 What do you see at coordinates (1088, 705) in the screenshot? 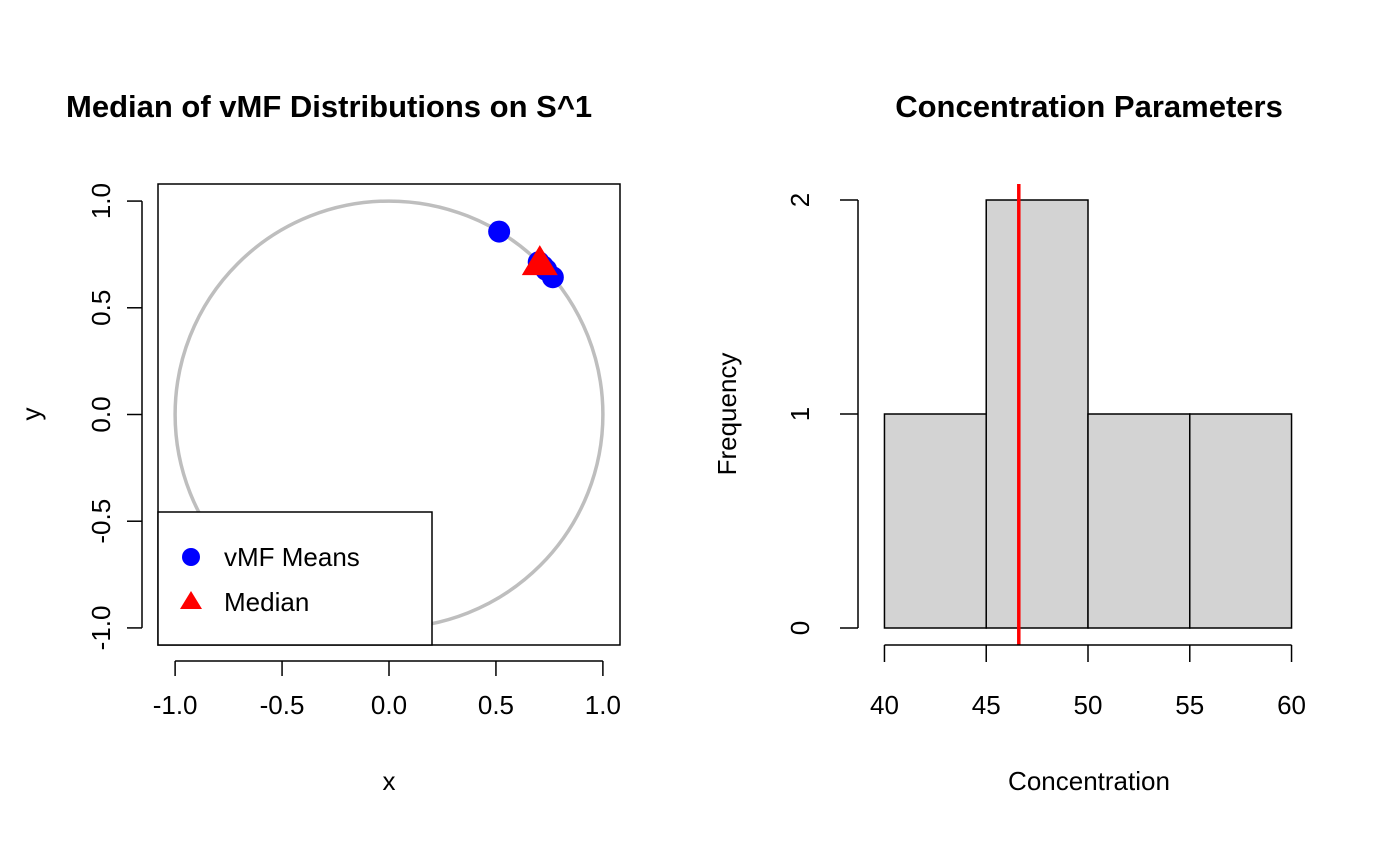
I see `histogram-x-tick-label: 50` at bounding box center [1088, 705].